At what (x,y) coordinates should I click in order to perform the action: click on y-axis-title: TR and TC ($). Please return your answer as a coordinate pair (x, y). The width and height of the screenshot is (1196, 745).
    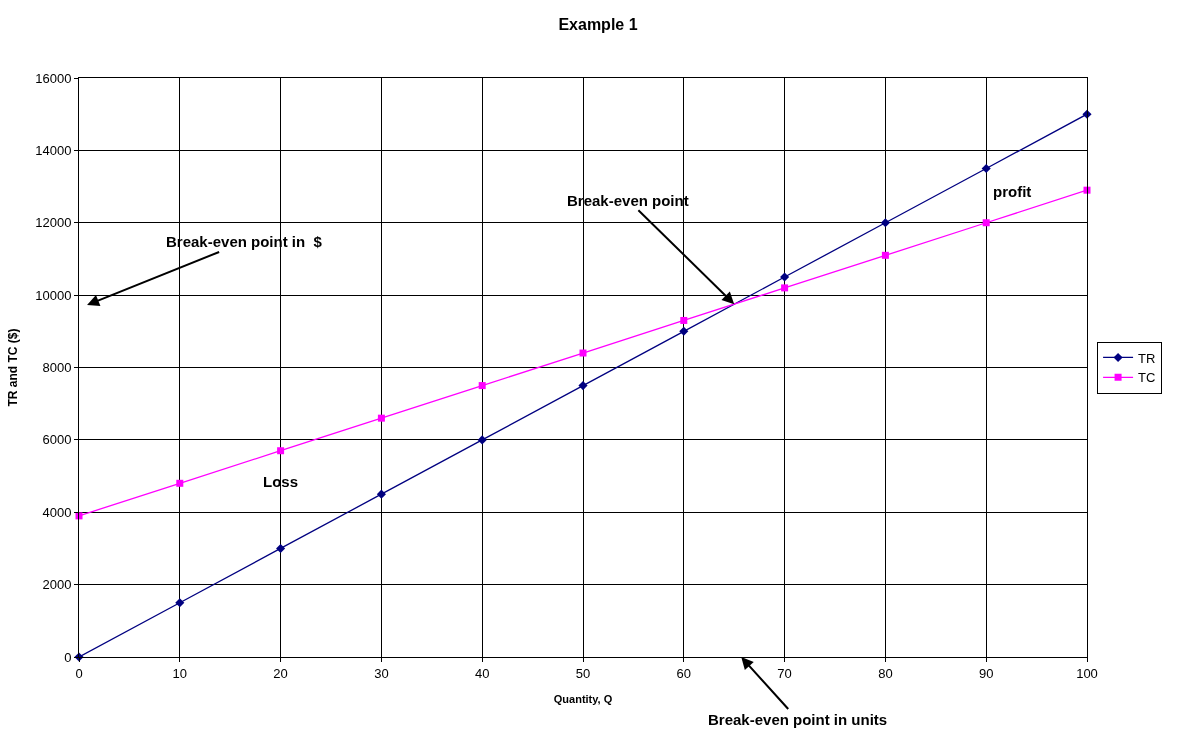
    Looking at the image, I should click on (12, 367).